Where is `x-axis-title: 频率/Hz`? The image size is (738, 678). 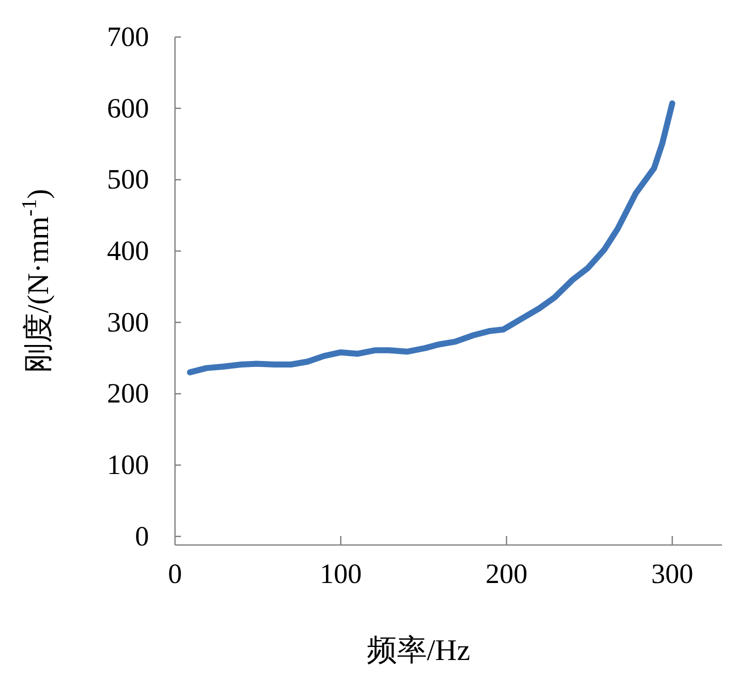 x-axis-title: 频率/Hz is located at coordinates (418, 650).